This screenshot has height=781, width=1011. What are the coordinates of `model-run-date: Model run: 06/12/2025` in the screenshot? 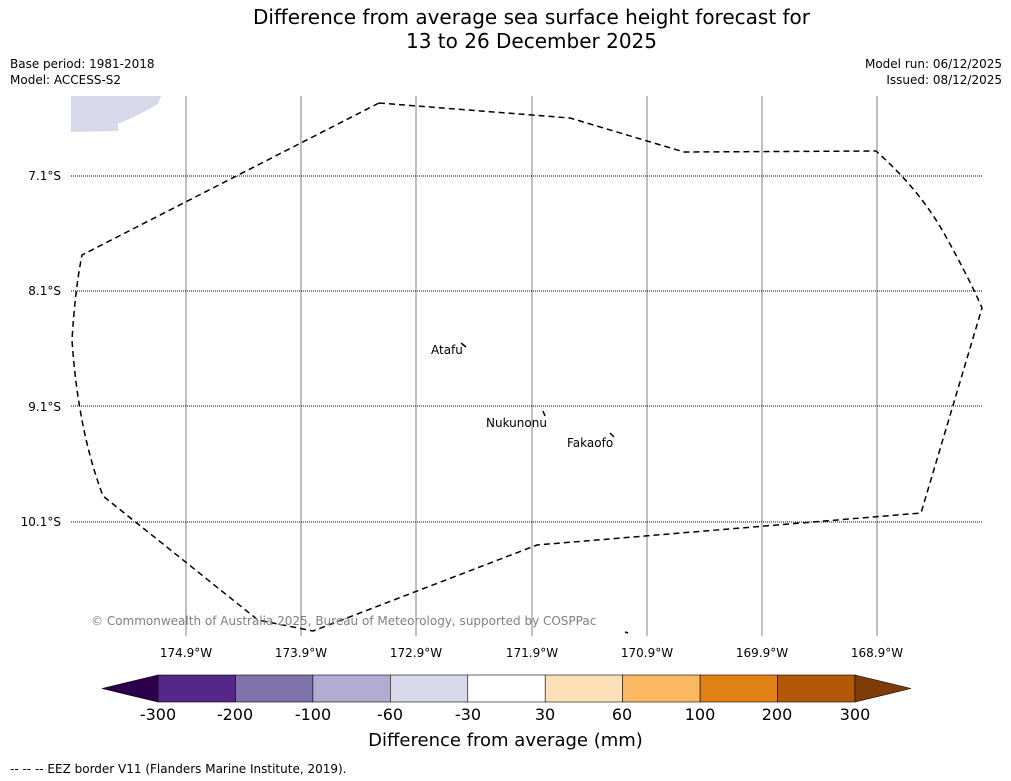 It's located at (933, 64).